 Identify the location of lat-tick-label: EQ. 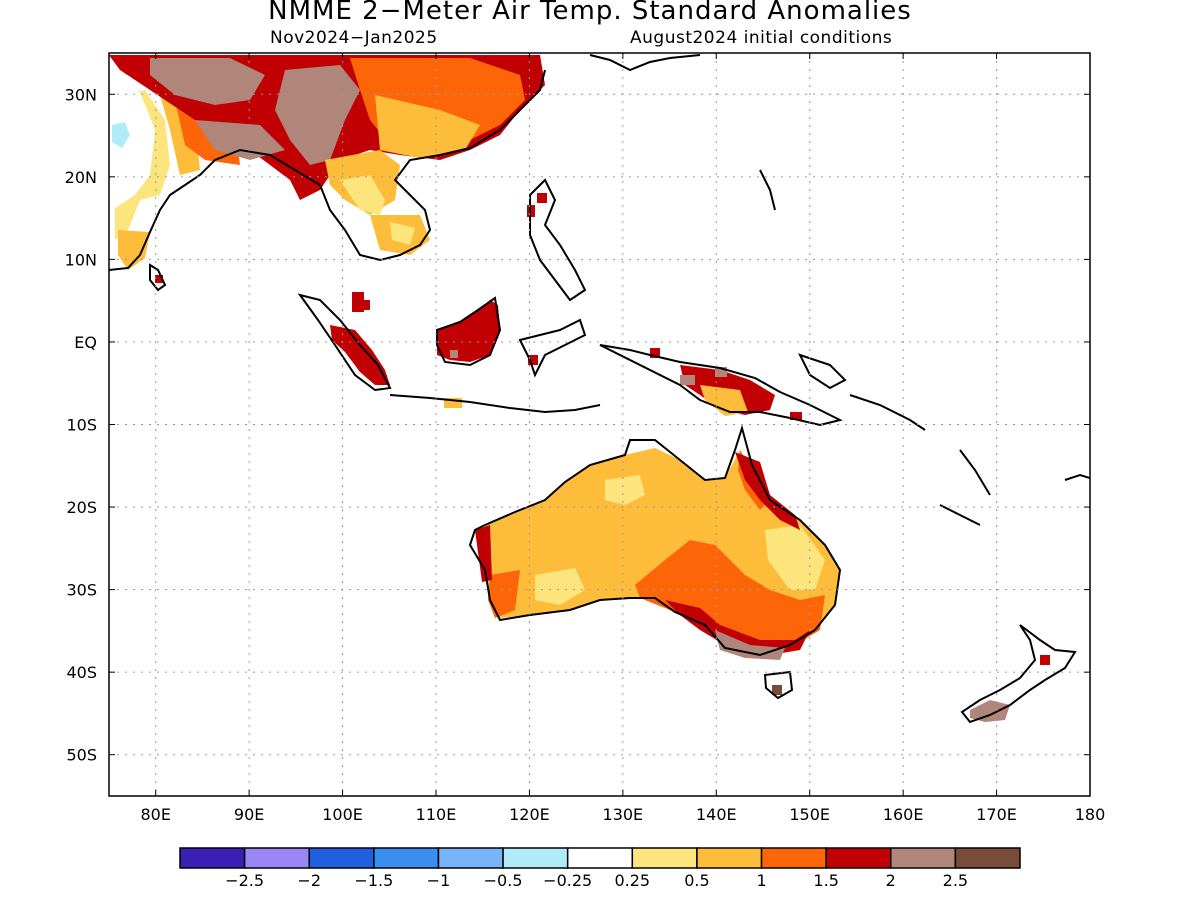
(85, 342).